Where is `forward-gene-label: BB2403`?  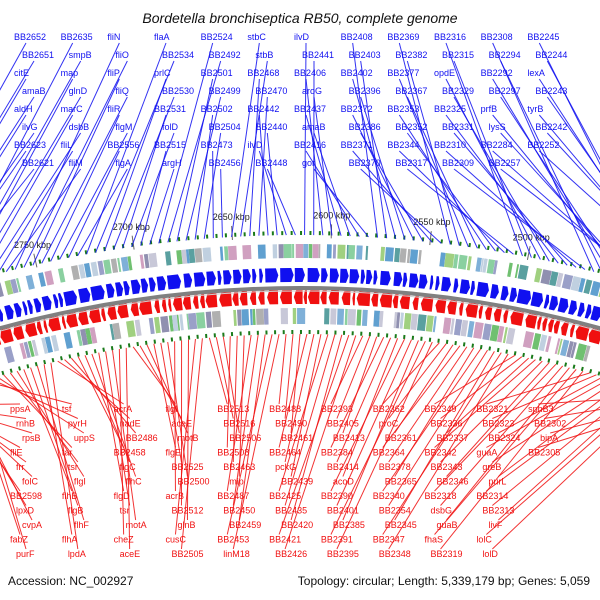 forward-gene-label: BB2403 is located at coordinates (365, 55).